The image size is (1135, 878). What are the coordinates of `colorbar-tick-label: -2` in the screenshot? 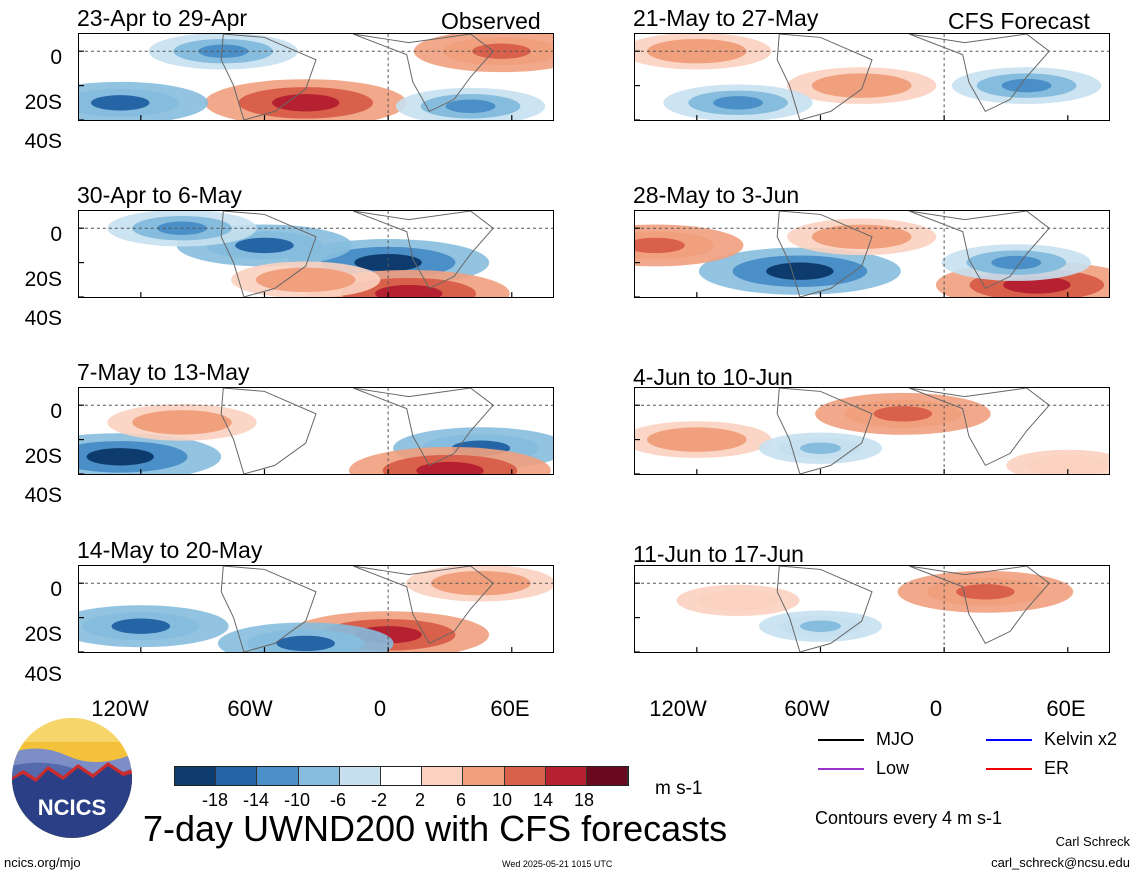 It's located at (378, 800).